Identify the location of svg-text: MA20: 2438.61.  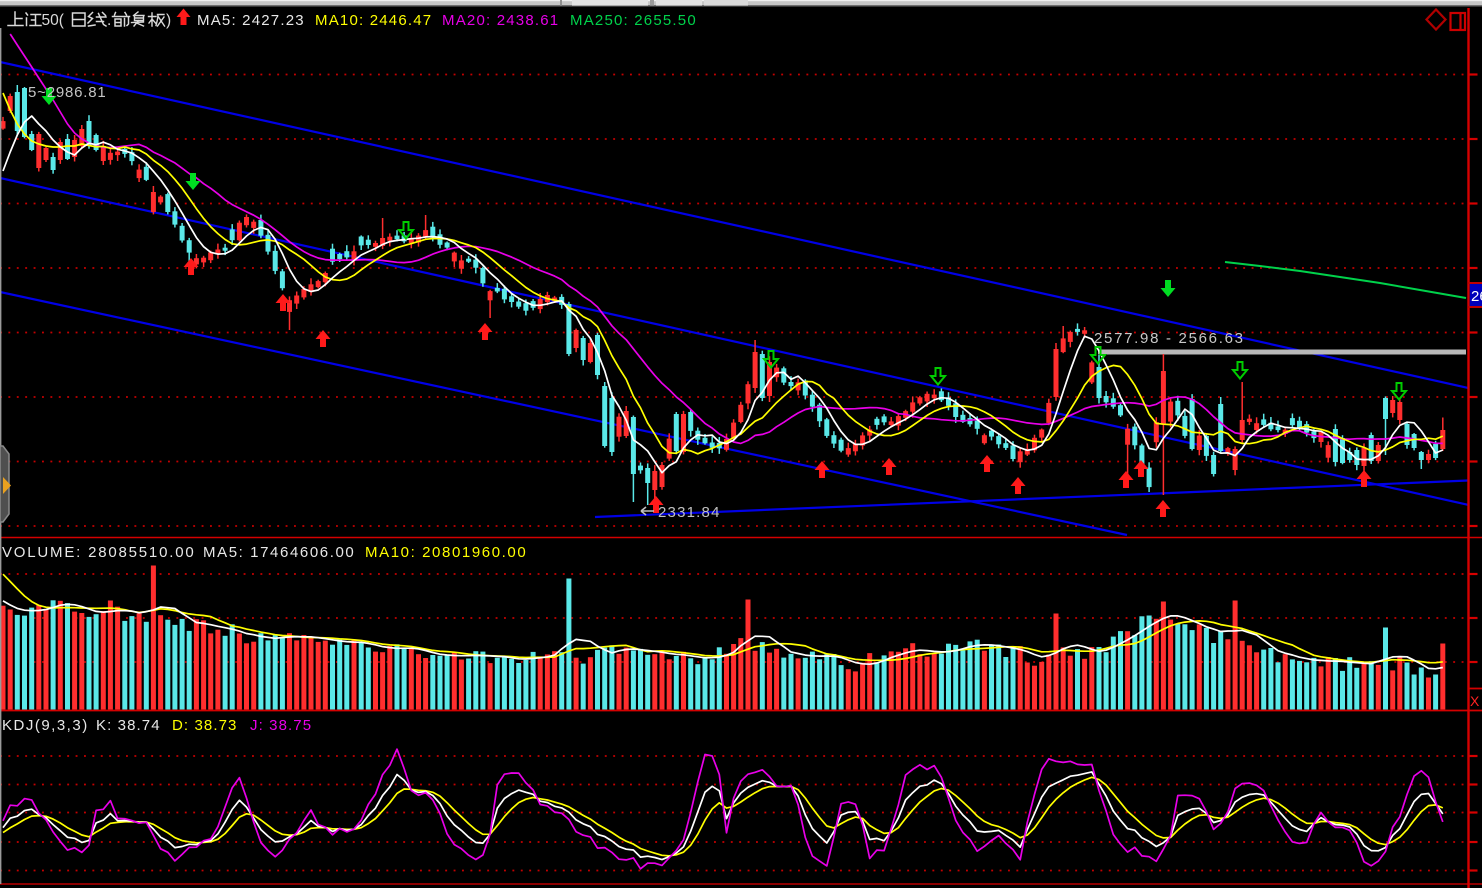
(500, 20).